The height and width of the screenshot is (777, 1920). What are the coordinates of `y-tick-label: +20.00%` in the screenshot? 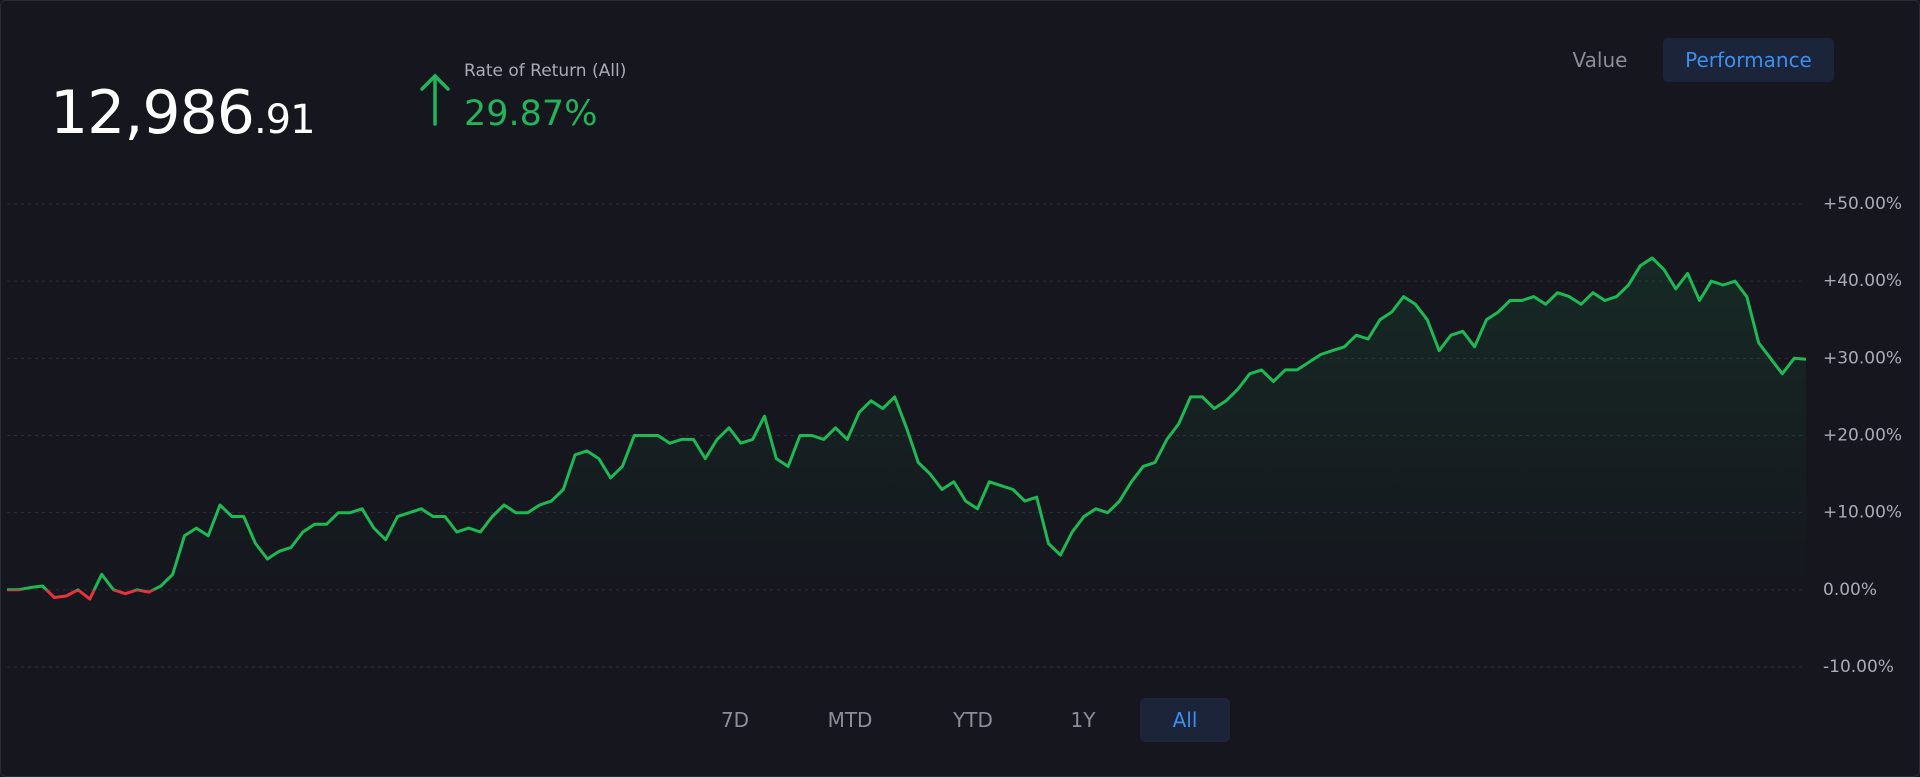 It's located at (1862, 436).